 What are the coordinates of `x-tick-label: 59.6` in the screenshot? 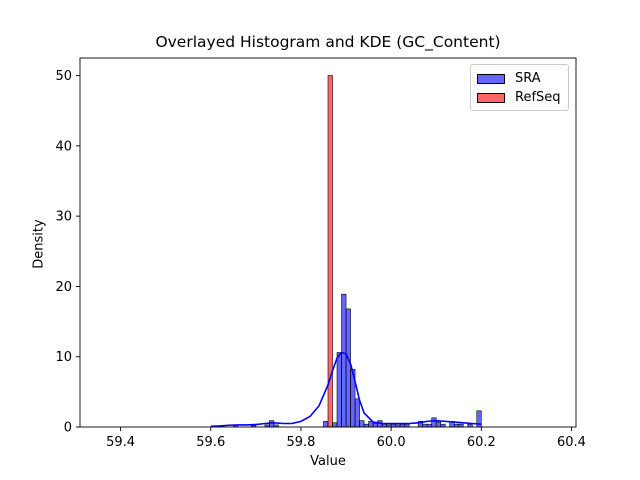 It's located at (210, 442).